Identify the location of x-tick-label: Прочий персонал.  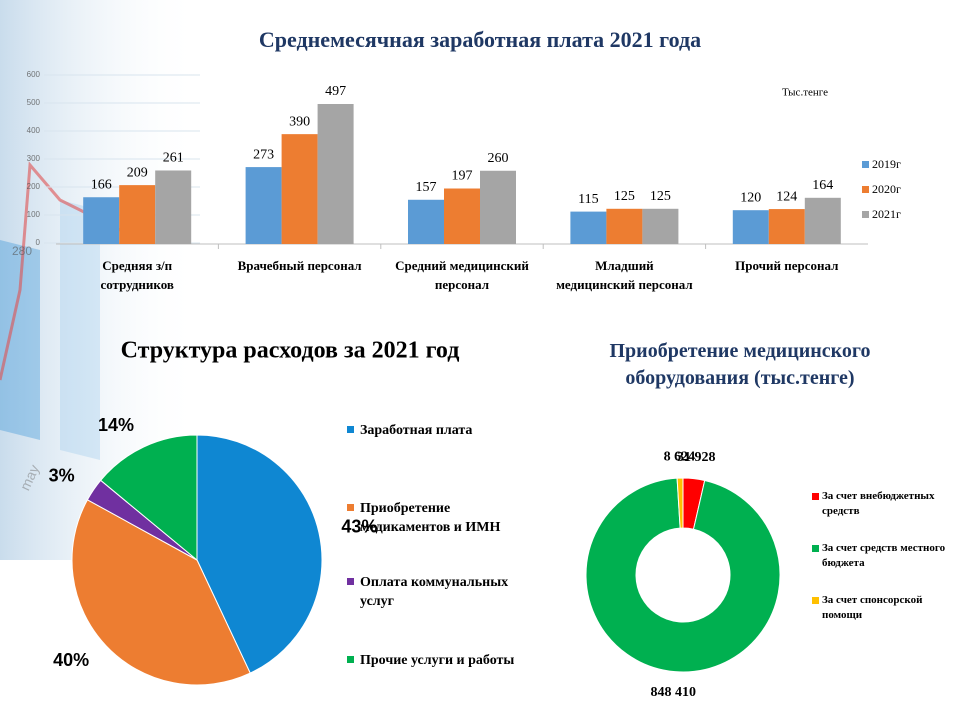
(787, 265).